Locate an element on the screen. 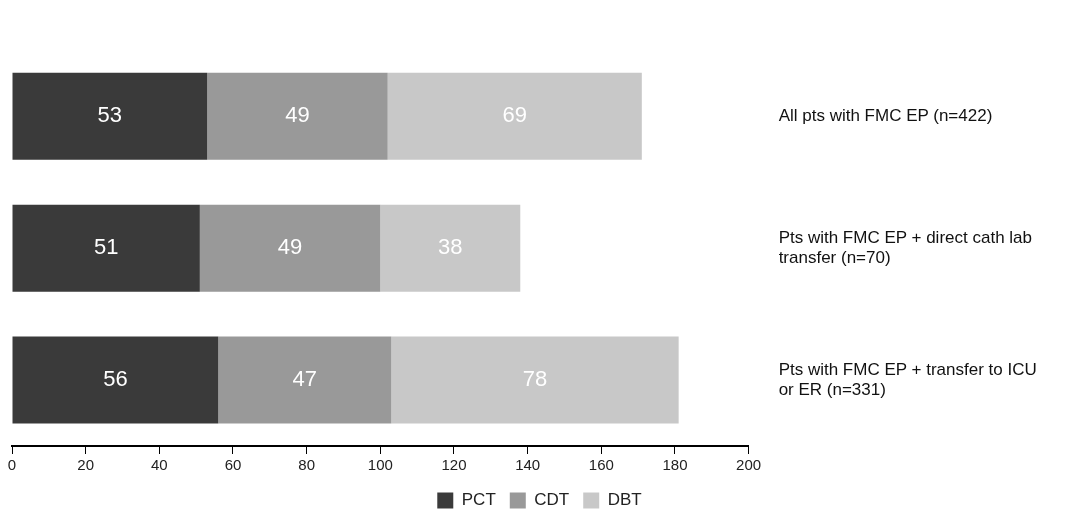  x-tick-label: 160 is located at coordinates (601, 465).